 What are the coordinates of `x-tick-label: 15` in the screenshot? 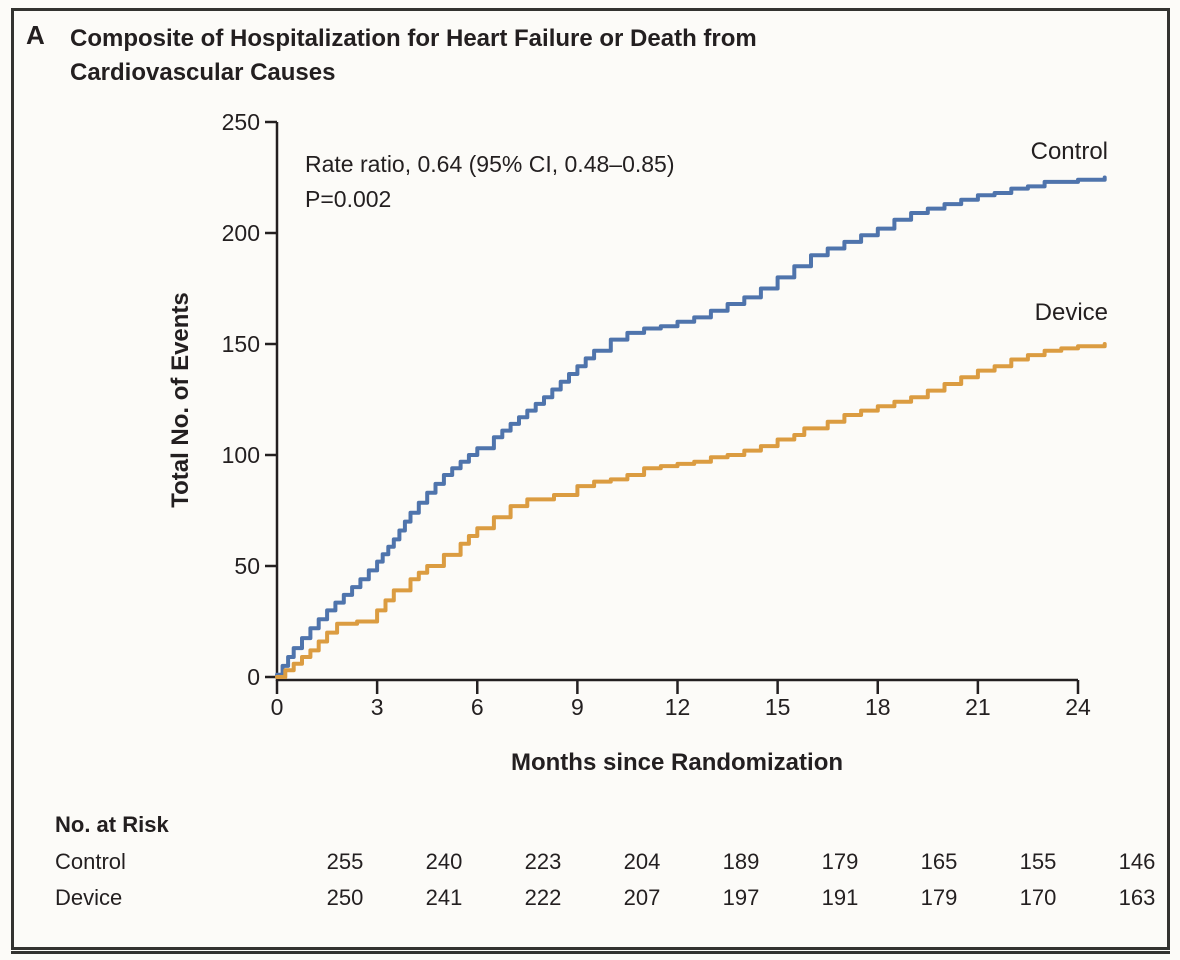 It's located at (777, 707).